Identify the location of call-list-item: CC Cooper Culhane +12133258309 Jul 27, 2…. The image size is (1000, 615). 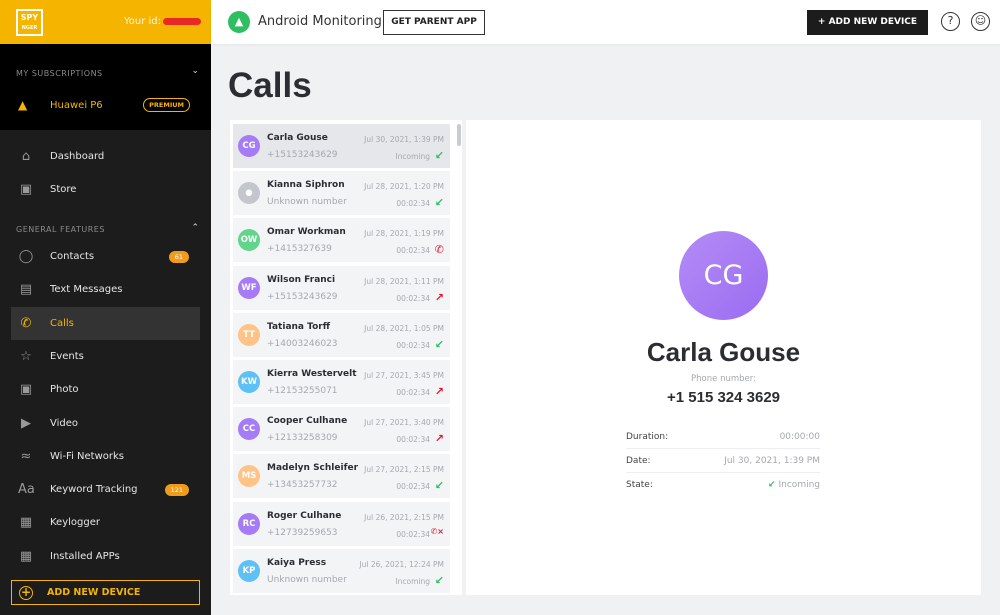
(341, 429).